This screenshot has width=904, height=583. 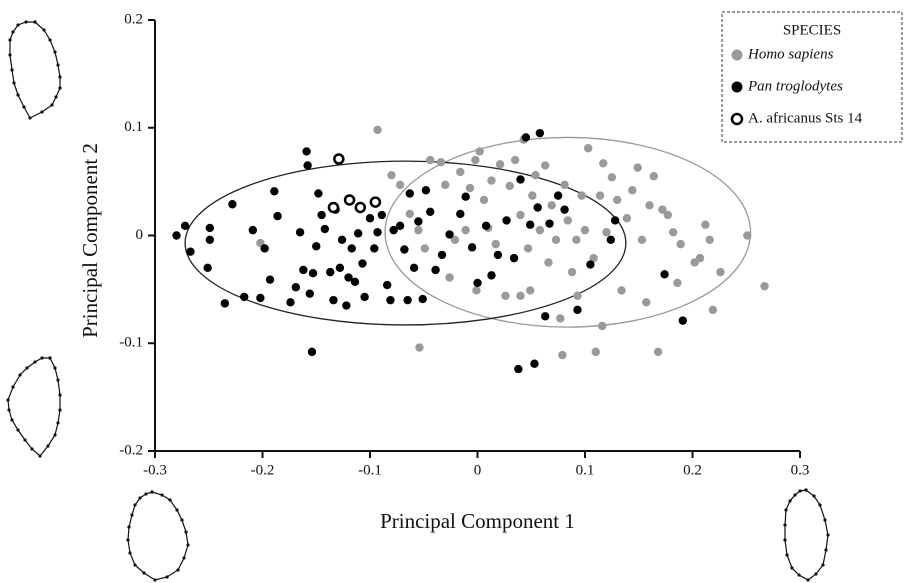 What do you see at coordinates (737, 119) in the screenshot?
I see `legend-marker` at bounding box center [737, 119].